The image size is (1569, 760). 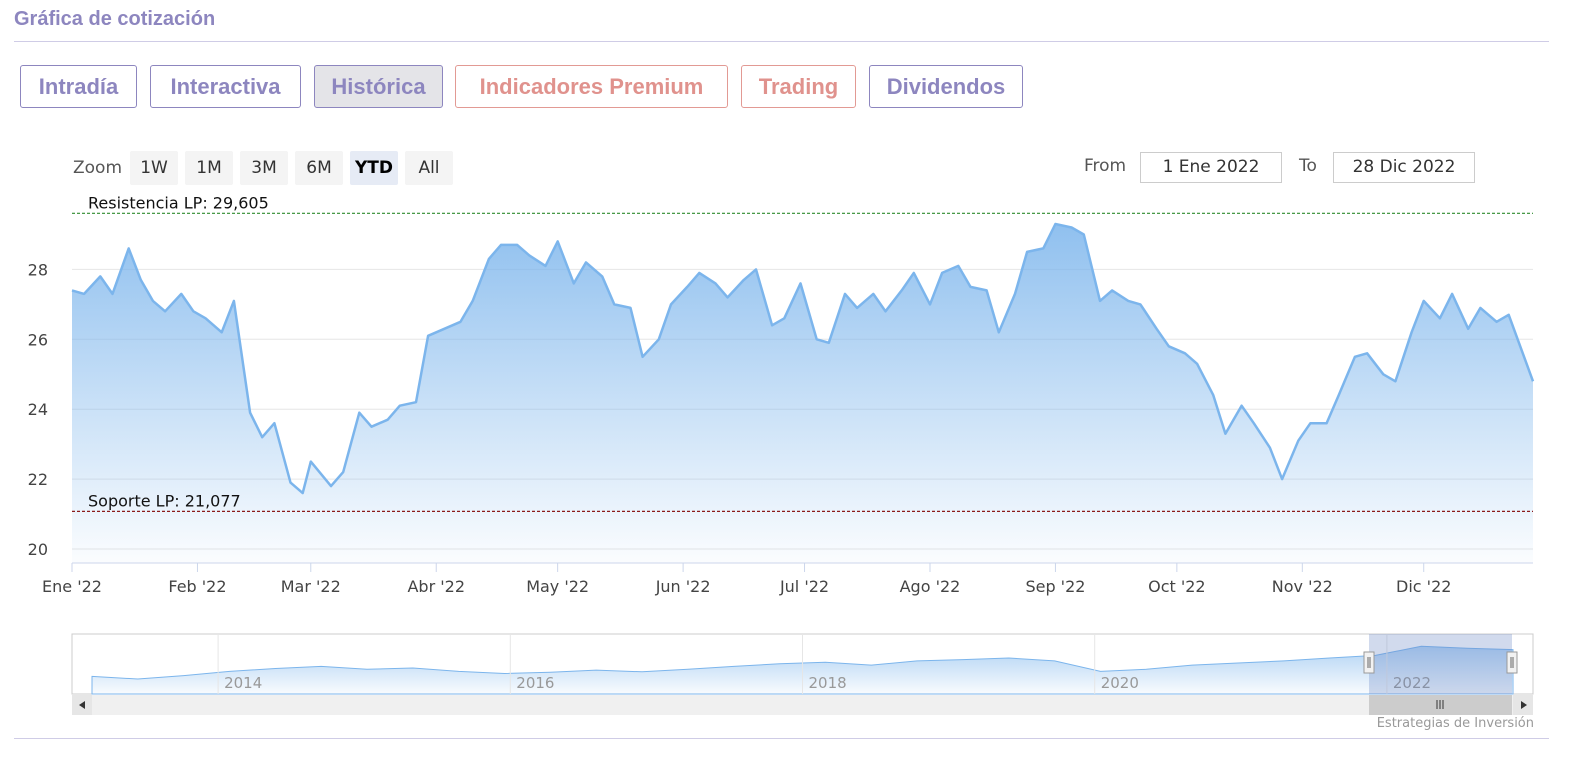 What do you see at coordinates (1369, 662) in the screenshot?
I see `navigator-left-handle` at bounding box center [1369, 662].